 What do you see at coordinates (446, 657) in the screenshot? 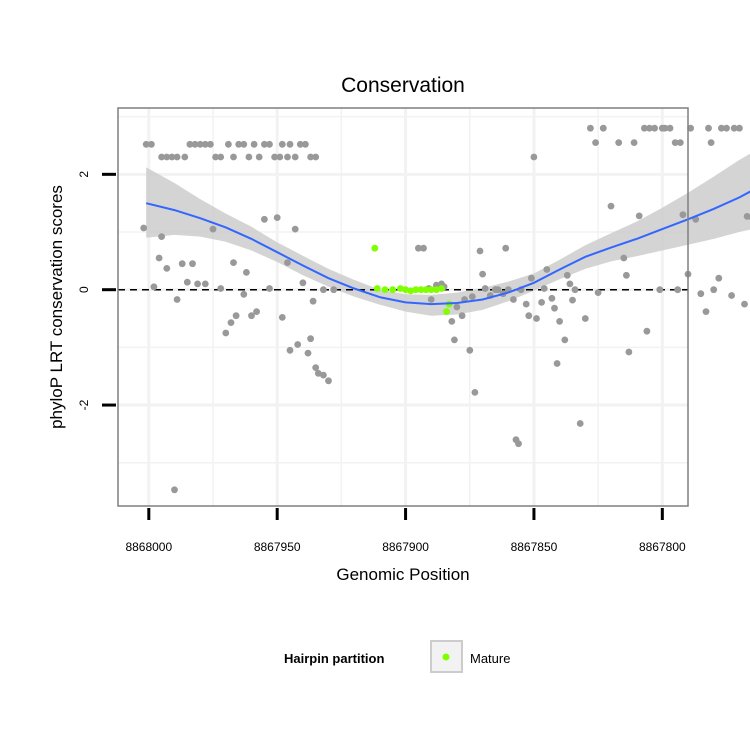
I see `legend-key-swatch` at bounding box center [446, 657].